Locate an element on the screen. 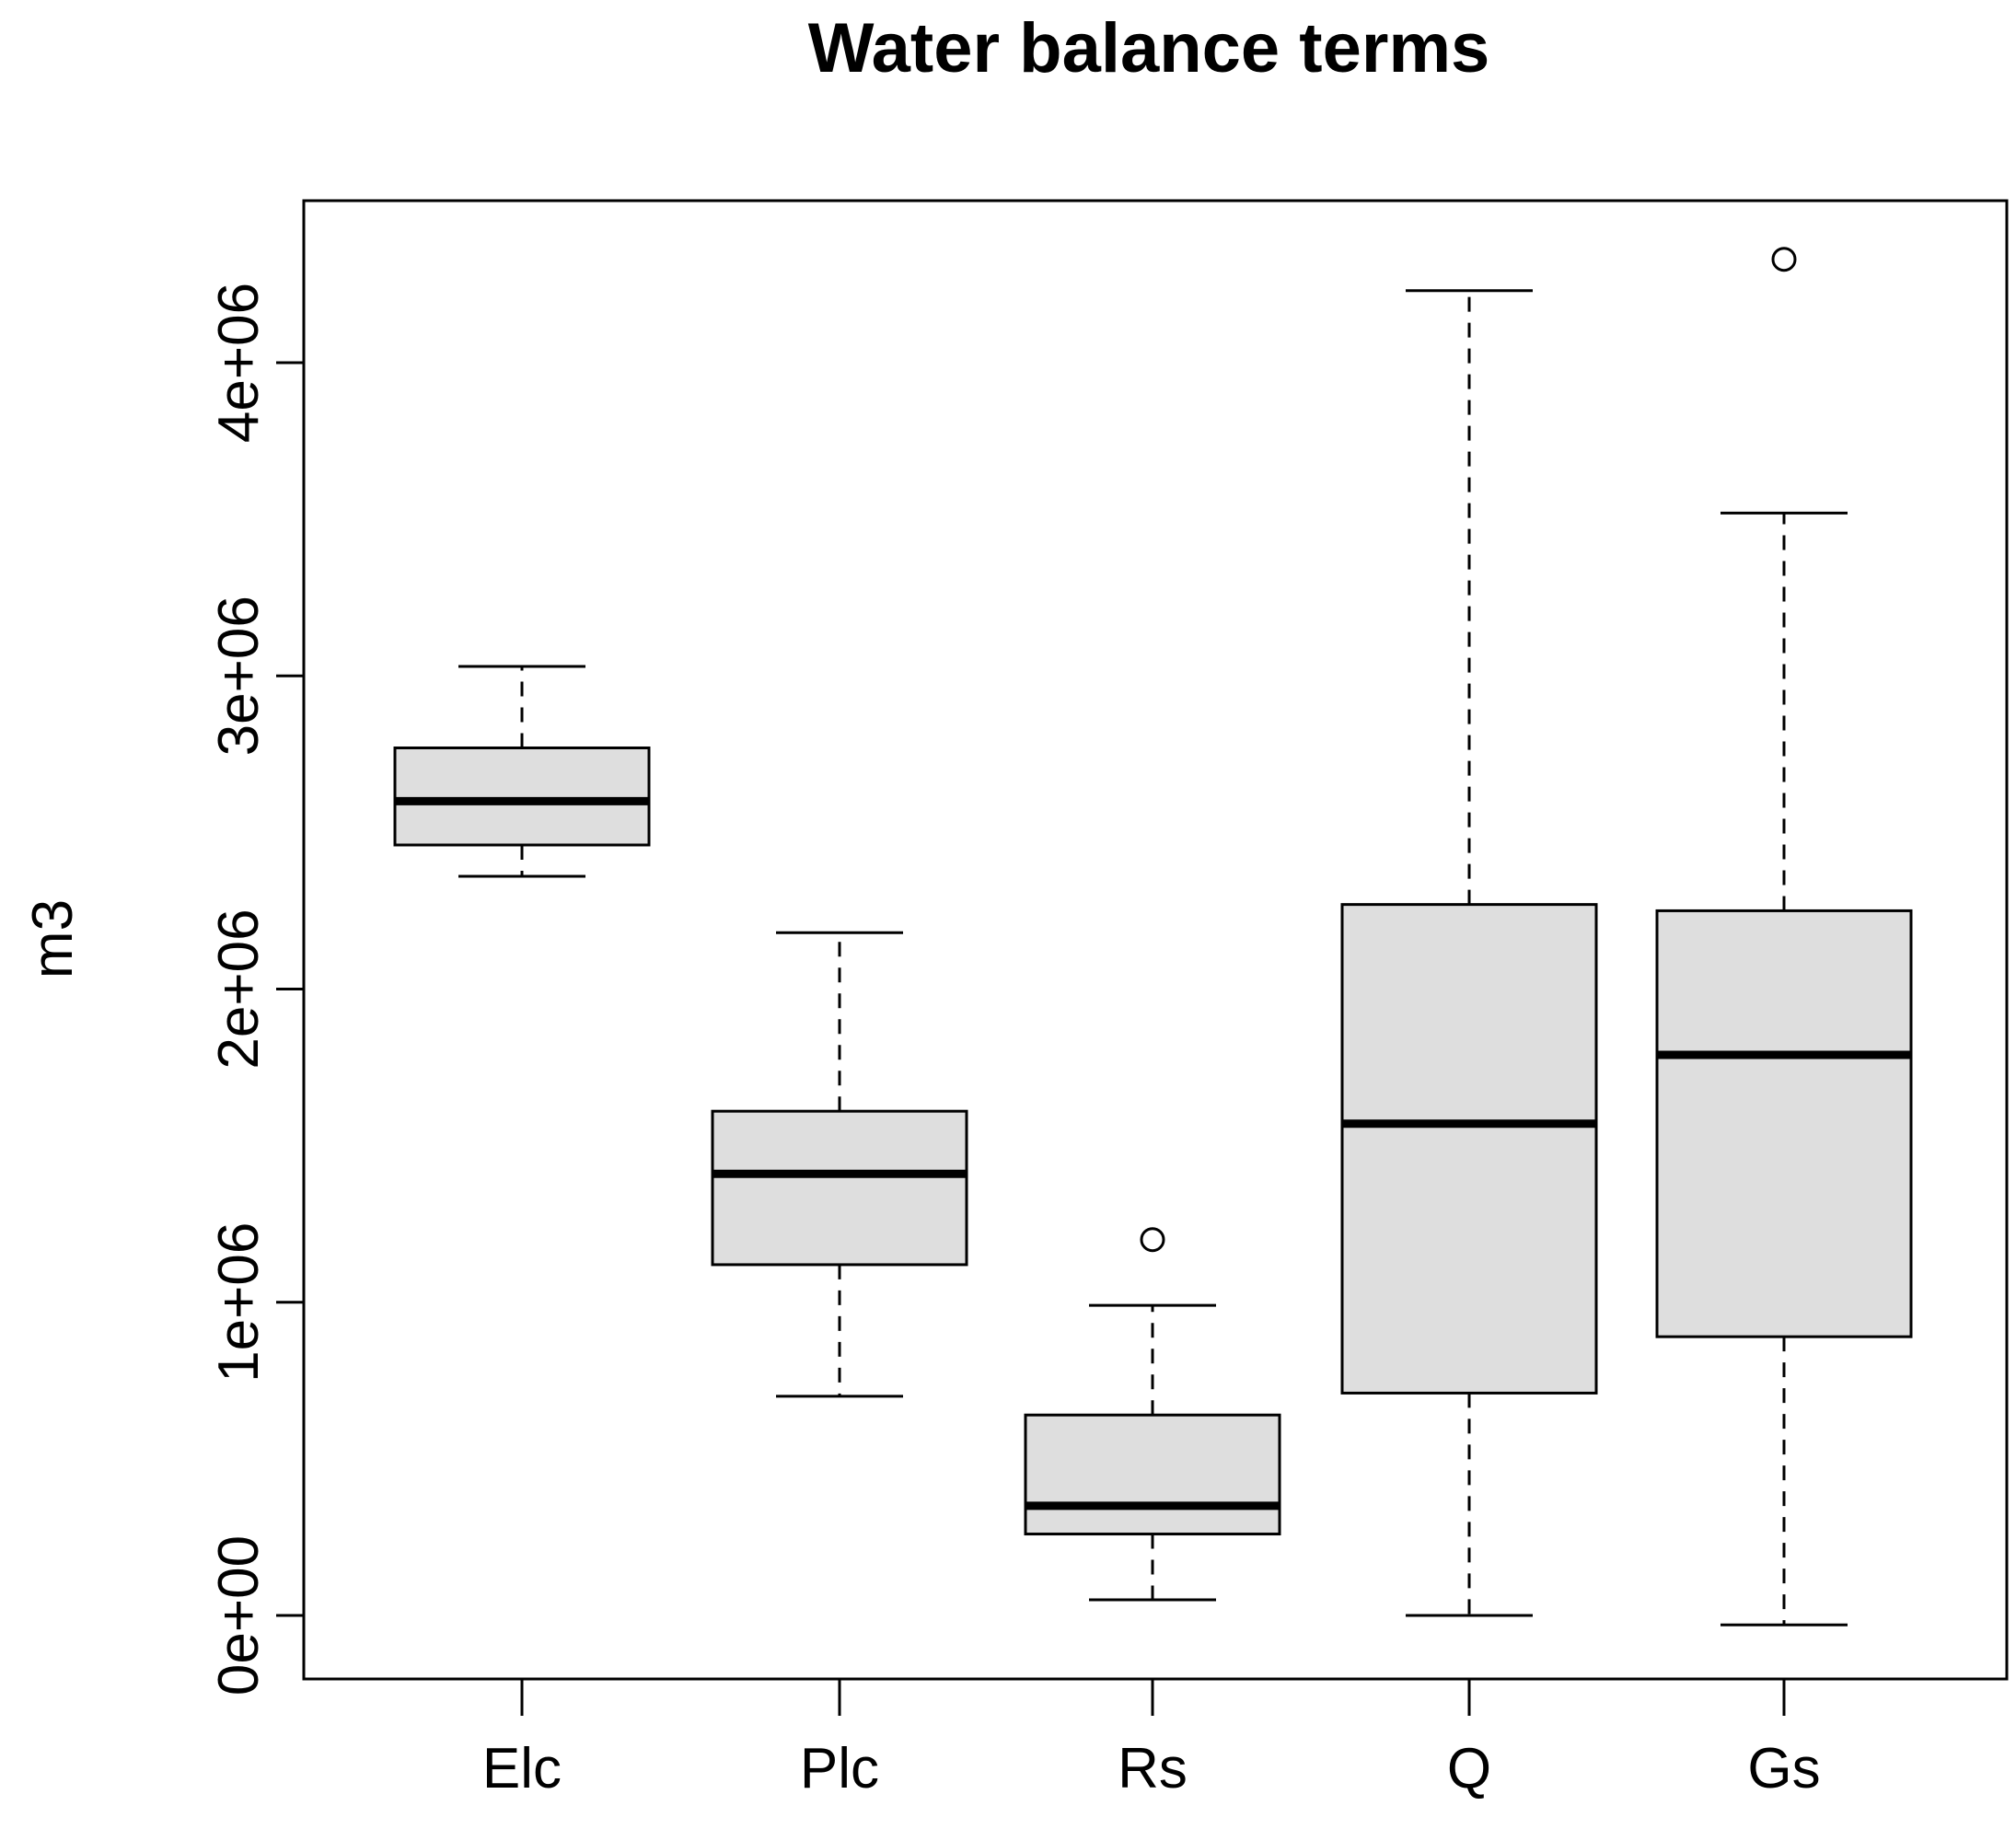  y-tick-label: 0e+00 is located at coordinates (239, 1615).